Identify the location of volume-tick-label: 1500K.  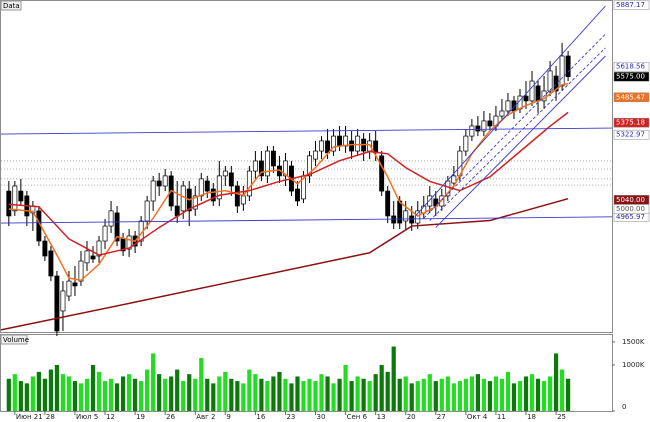
(633, 342).